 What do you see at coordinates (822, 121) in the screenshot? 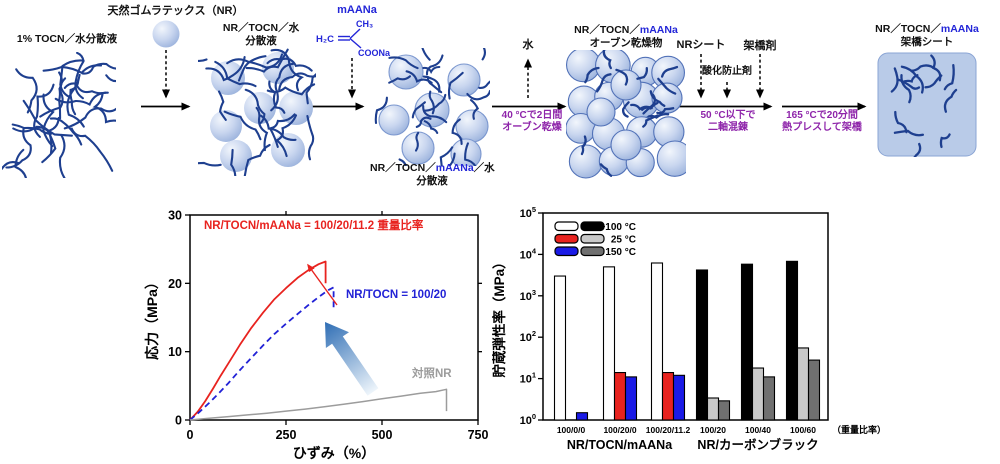
I see `hot-press-note: 165 °Cで20分間 熱プレスして架橋` at bounding box center [822, 121].